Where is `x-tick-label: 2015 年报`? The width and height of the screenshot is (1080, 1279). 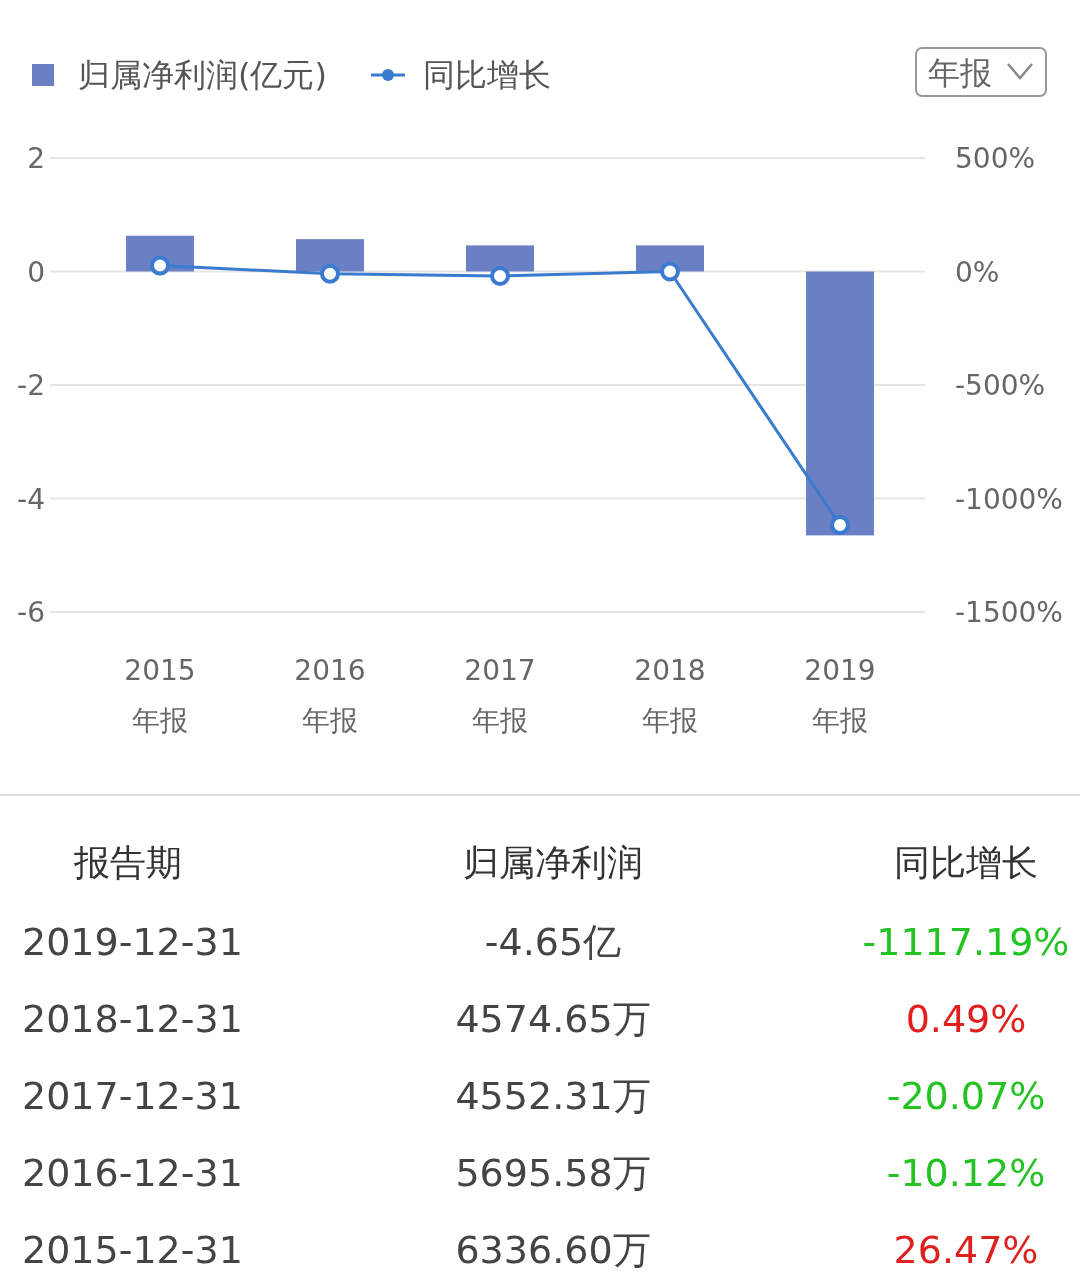 x-tick-label: 2015 年报 is located at coordinates (160, 695).